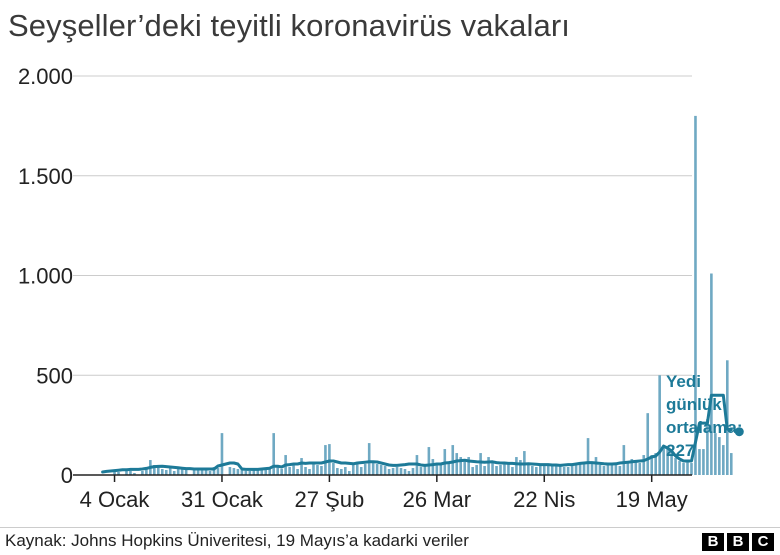 The height and width of the screenshot is (555, 780). What do you see at coordinates (222, 499) in the screenshot?
I see `x-tick-label: 31 Ocak` at bounding box center [222, 499].